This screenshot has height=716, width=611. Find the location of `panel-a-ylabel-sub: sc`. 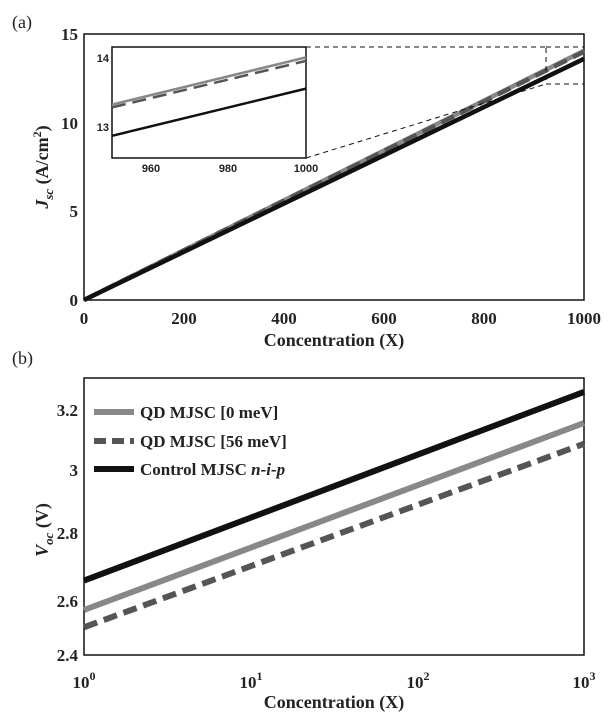

panel-a-ylabel-sub: sc is located at coordinates (48, 195).